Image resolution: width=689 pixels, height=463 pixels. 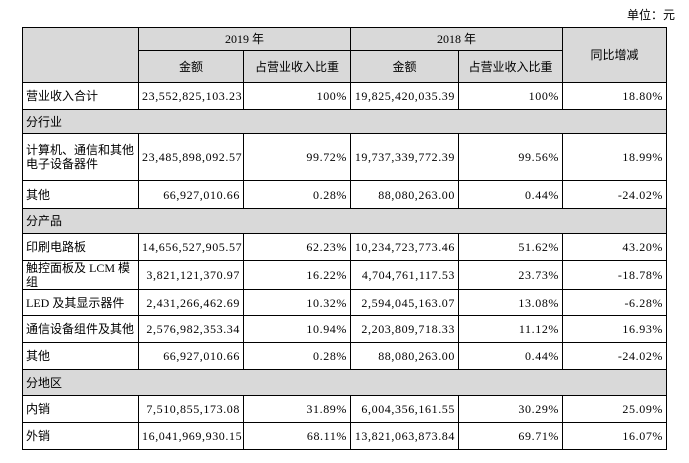 I want to click on subheader-row: 金额 占营业收入比重 金额 占营业收入比重, so click(x=345, y=66).